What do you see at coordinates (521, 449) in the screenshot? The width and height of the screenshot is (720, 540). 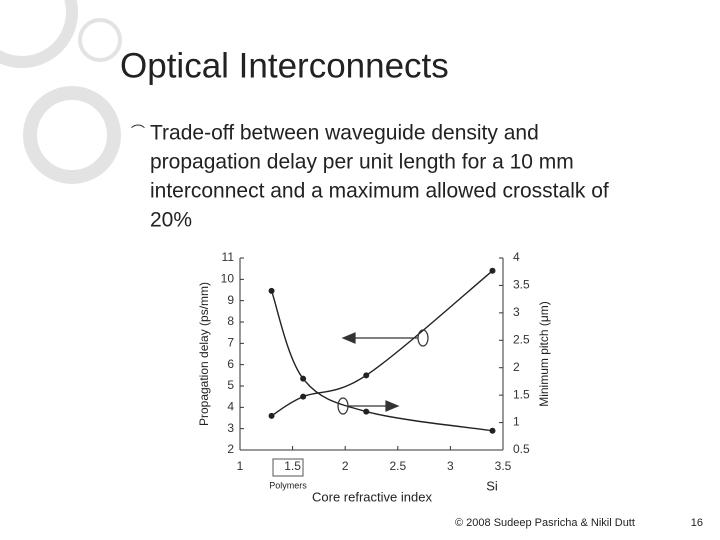 I see `y2-tick-label: 0.5` at bounding box center [521, 449].